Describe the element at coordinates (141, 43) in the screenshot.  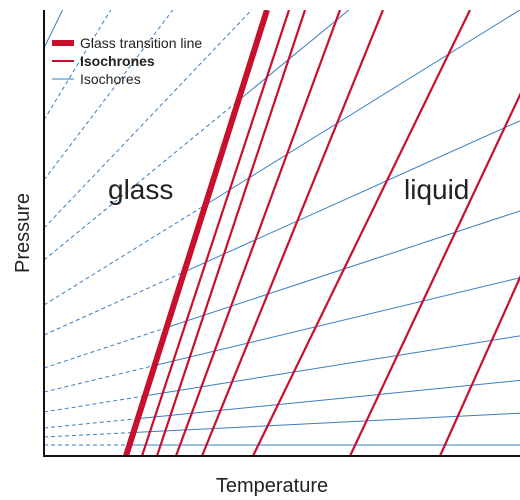
I see `legend-label-glass-transition: Glass transition line` at that location.